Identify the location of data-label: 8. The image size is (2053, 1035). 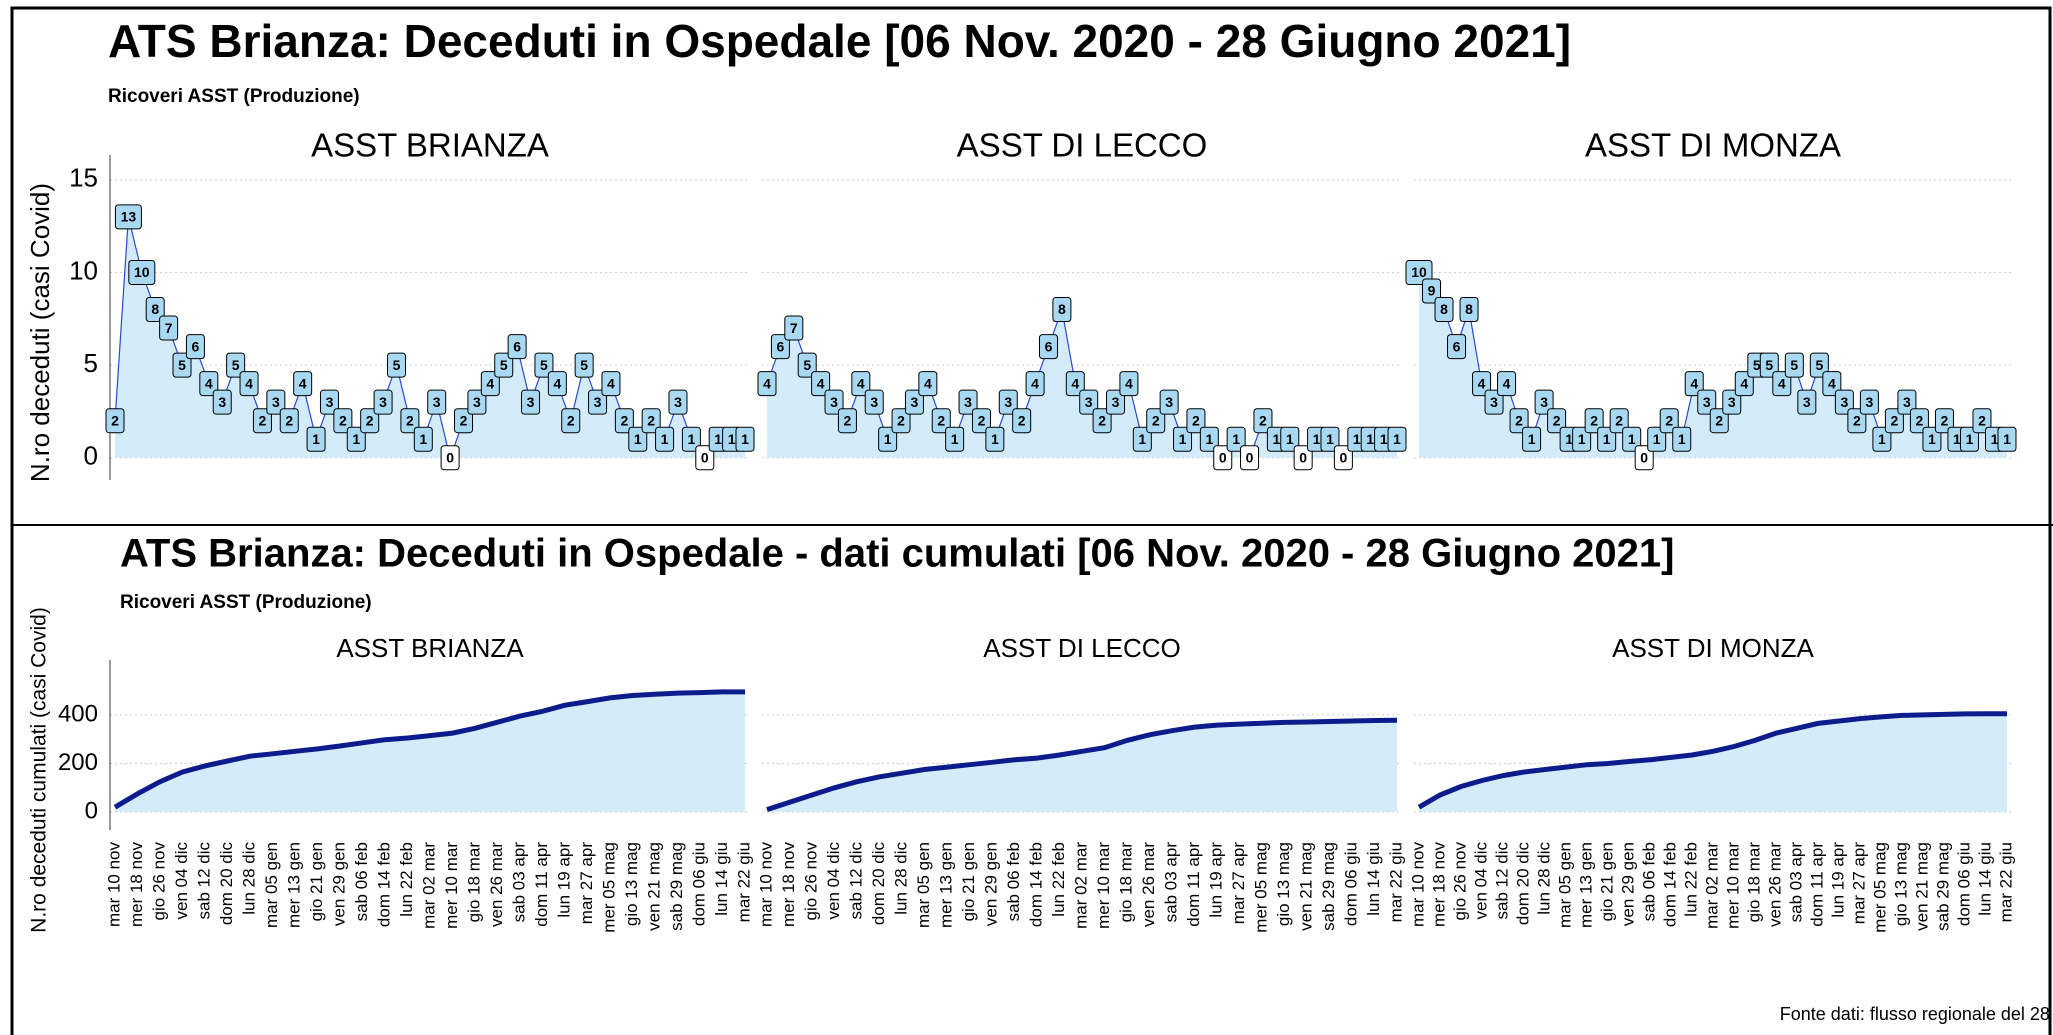
(1444, 310).